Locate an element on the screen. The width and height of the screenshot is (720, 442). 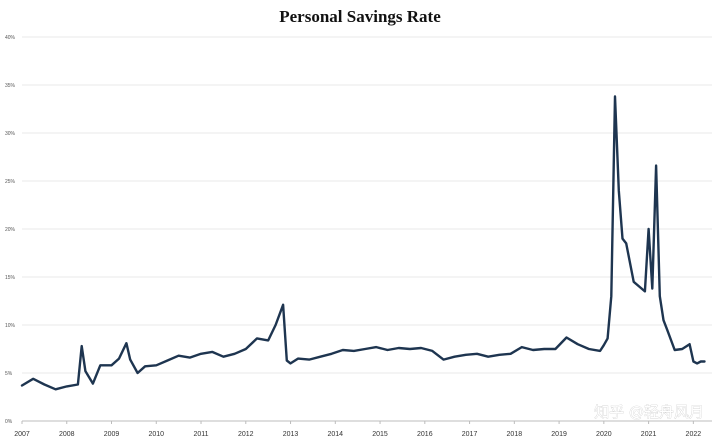
x-tick-label: 2021 is located at coordinates (649, 434).